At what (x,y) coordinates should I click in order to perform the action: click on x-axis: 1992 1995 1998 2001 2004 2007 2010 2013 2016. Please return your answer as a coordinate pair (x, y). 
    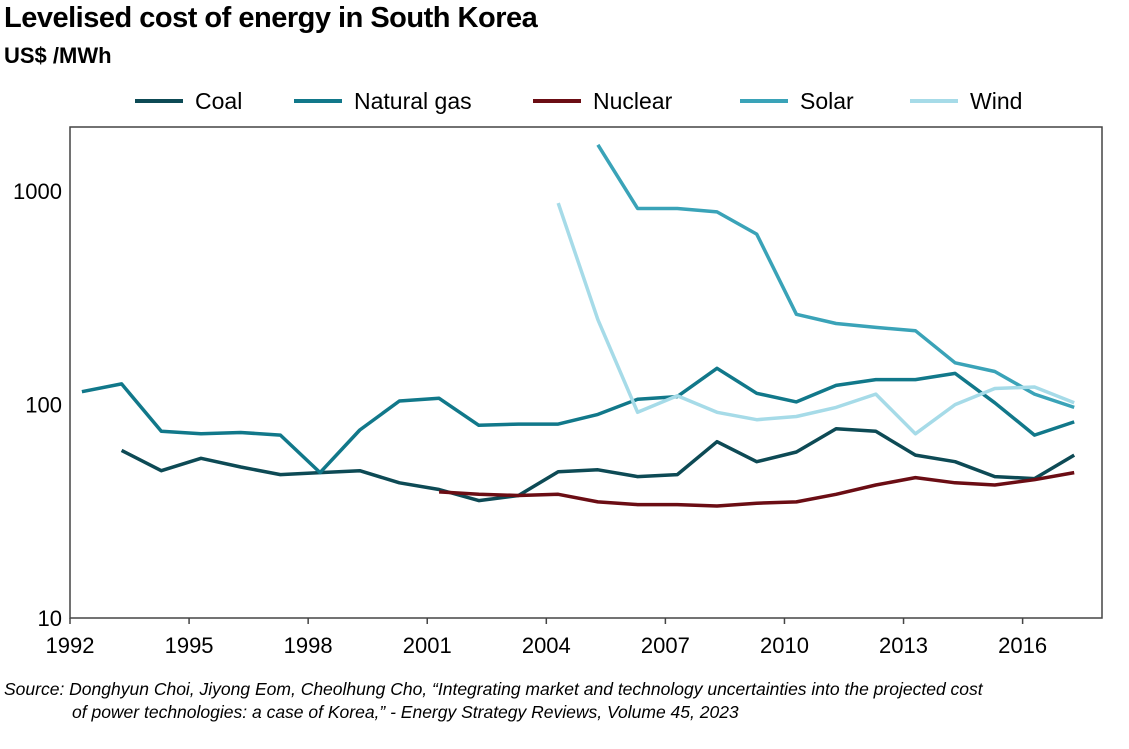
    Looking at the image, I should click on (546, 638).